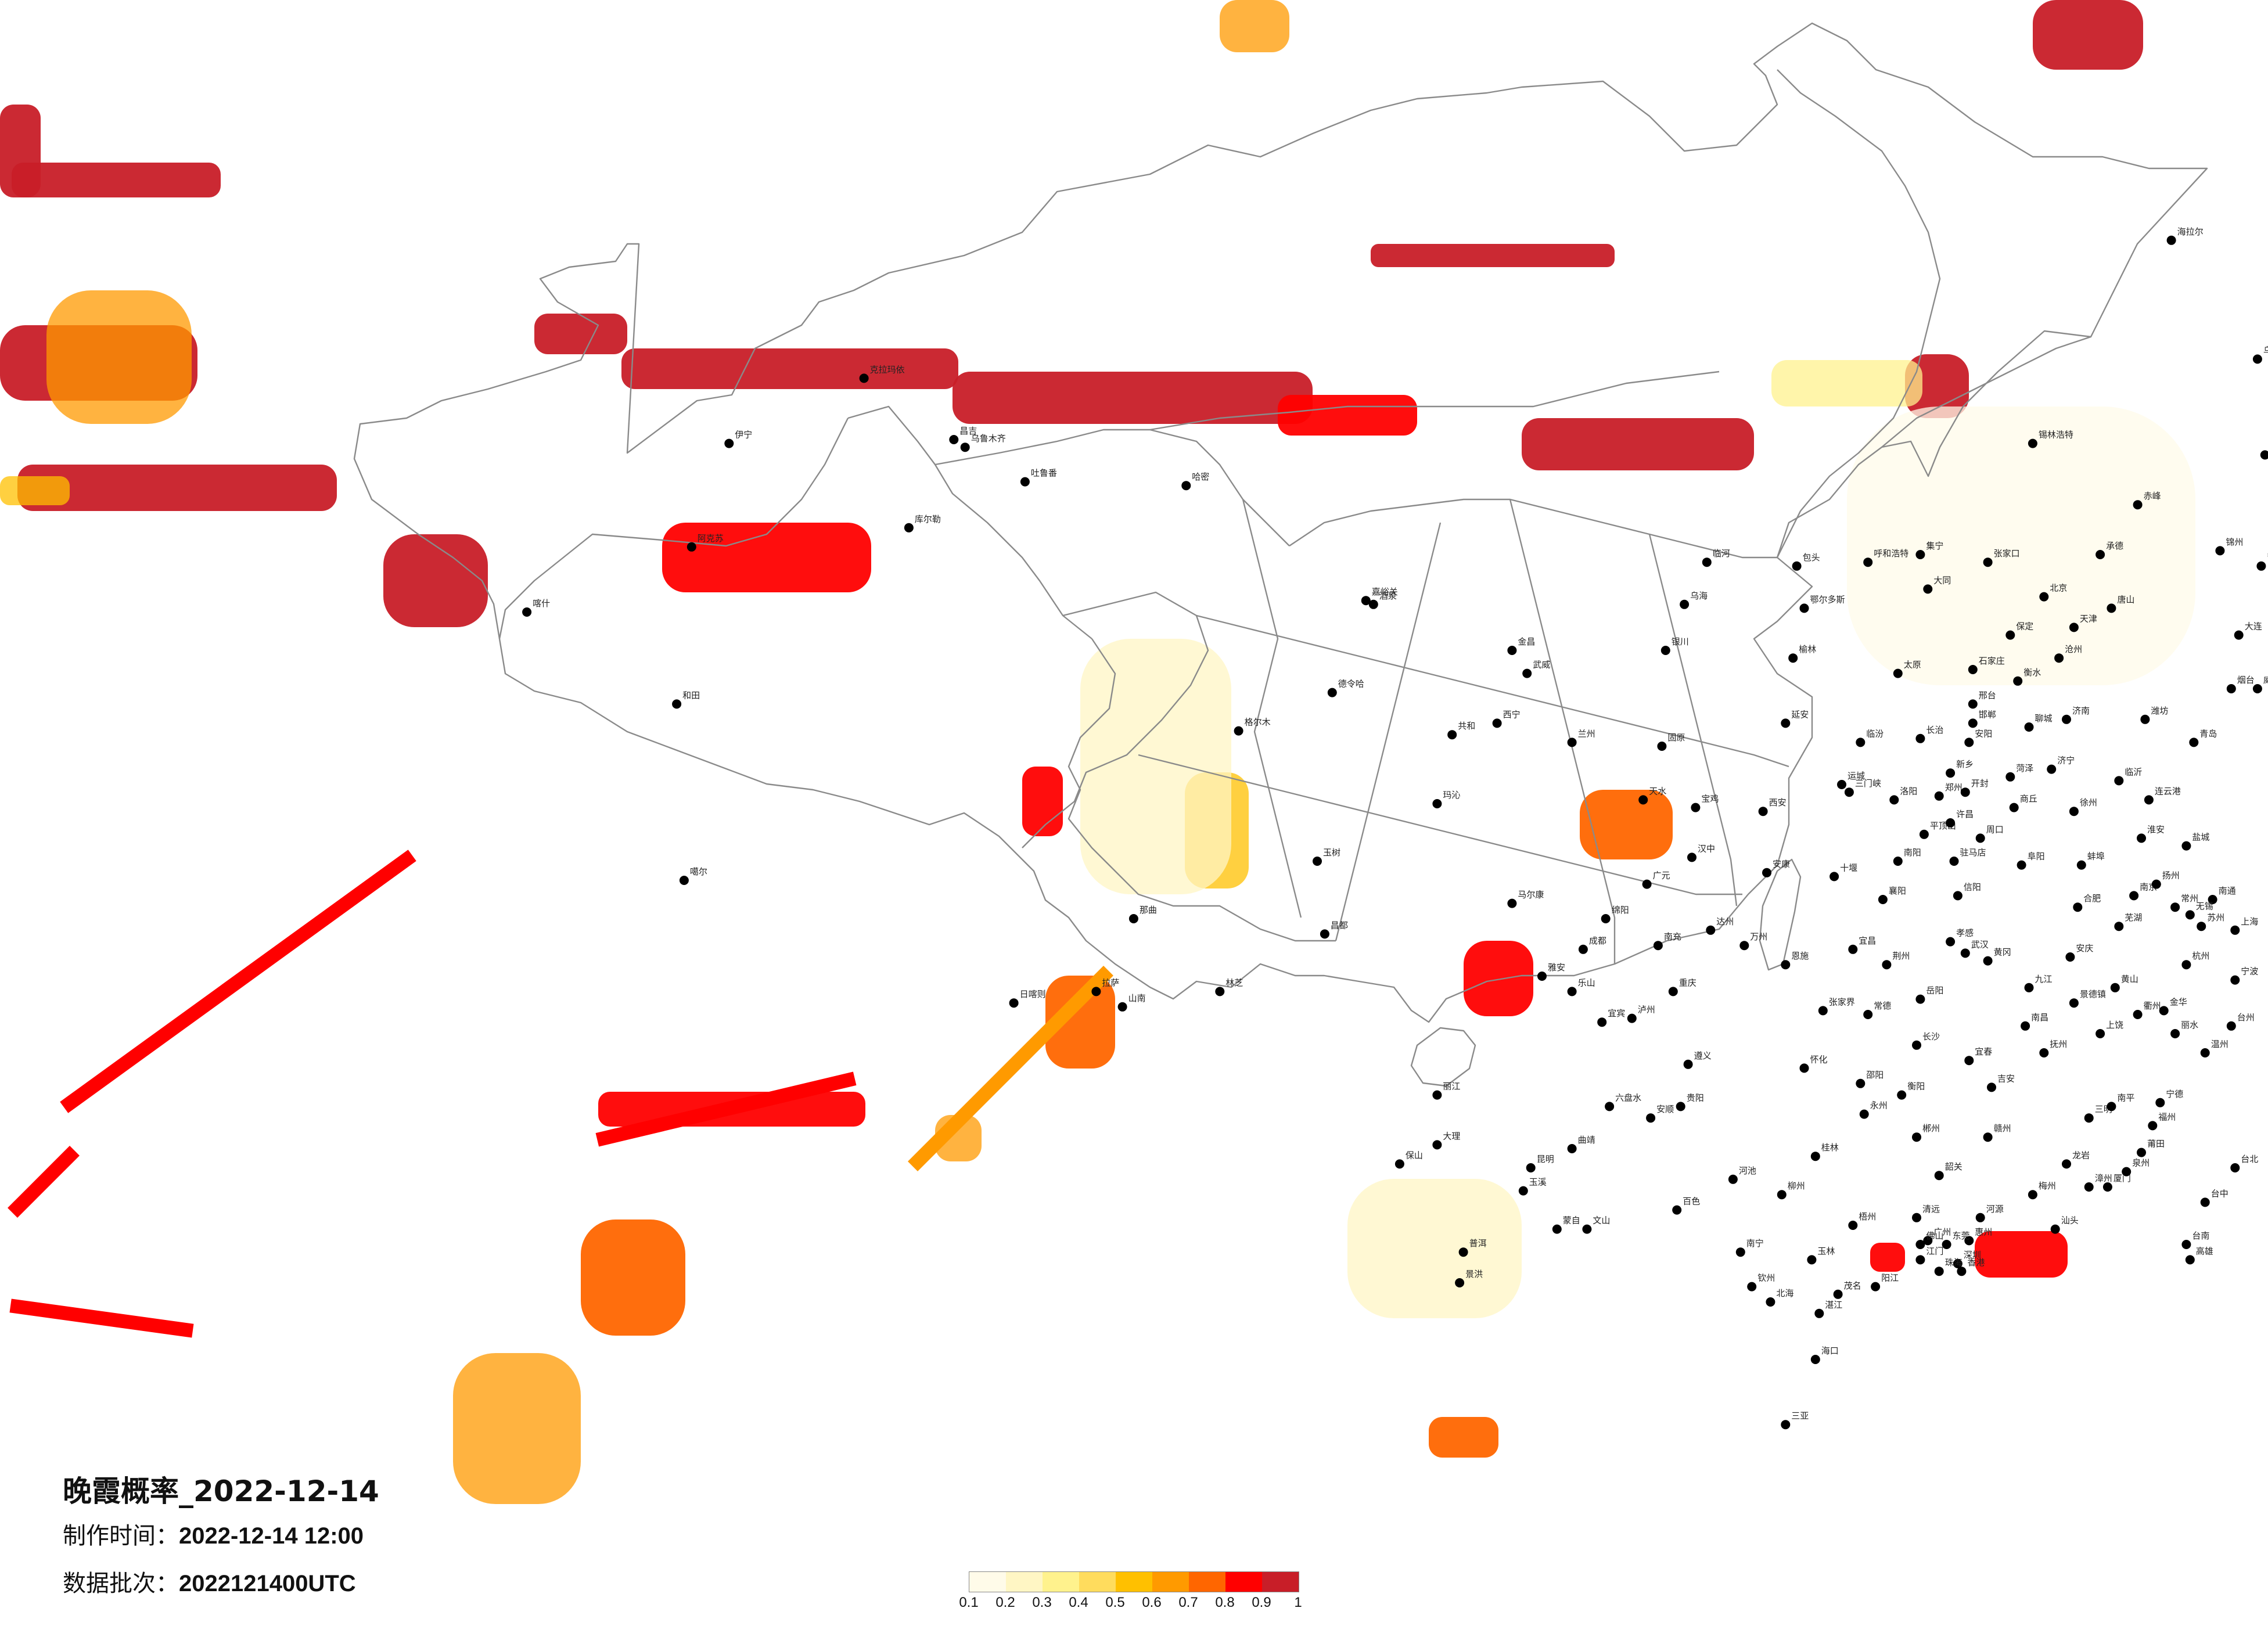 The image size is (2268, 1626). Describe the element at coordinates (1989, 1213) in the screenshot. I see `city-marker: 河源` at that location.